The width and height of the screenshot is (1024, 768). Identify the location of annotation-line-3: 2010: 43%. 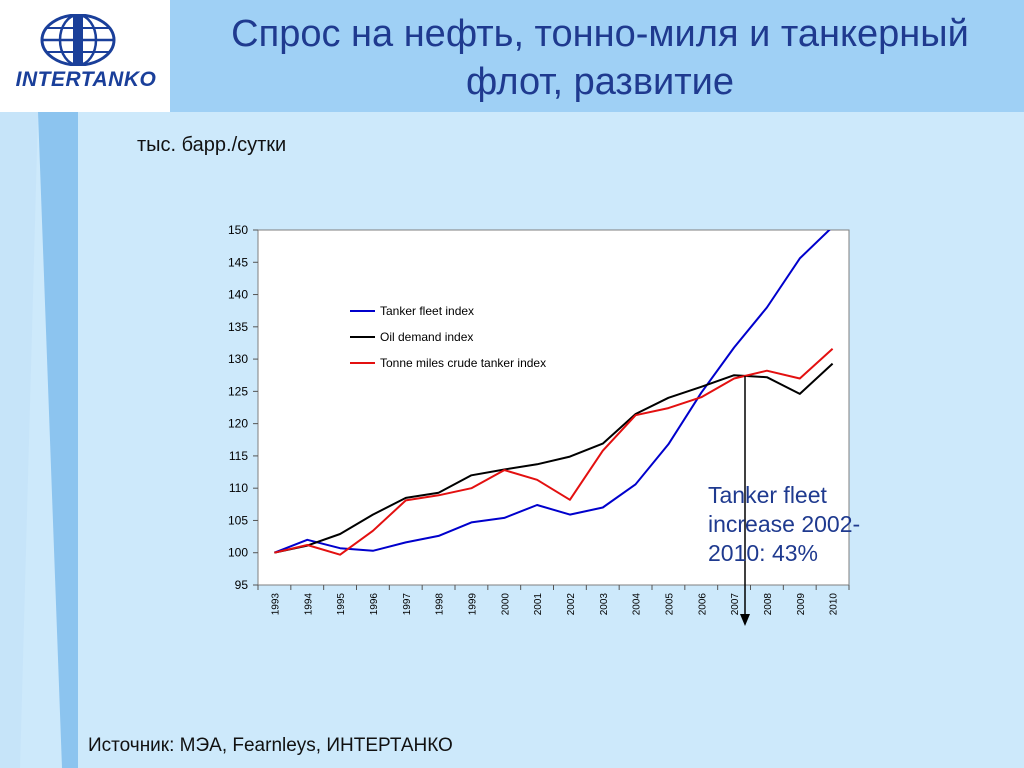
(763, 553).